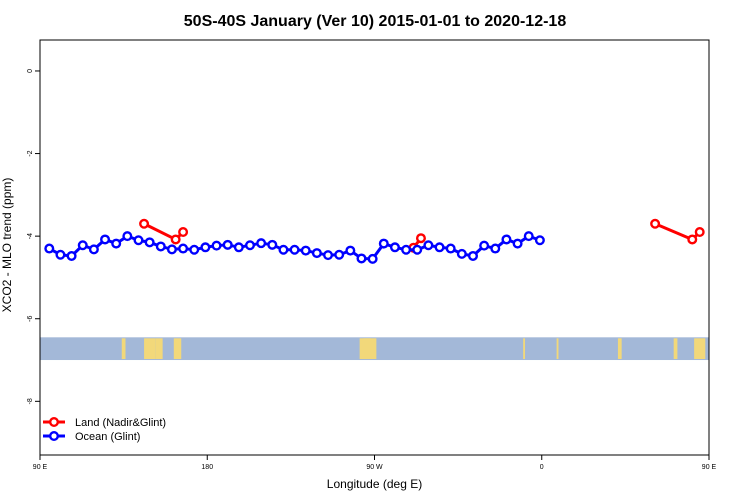 Image resolution: width=750 pixels, height=500 pixels. Describe the element at coordinates (30, 401) in the screenshot. I see `y-tick-label: -8` at that location.